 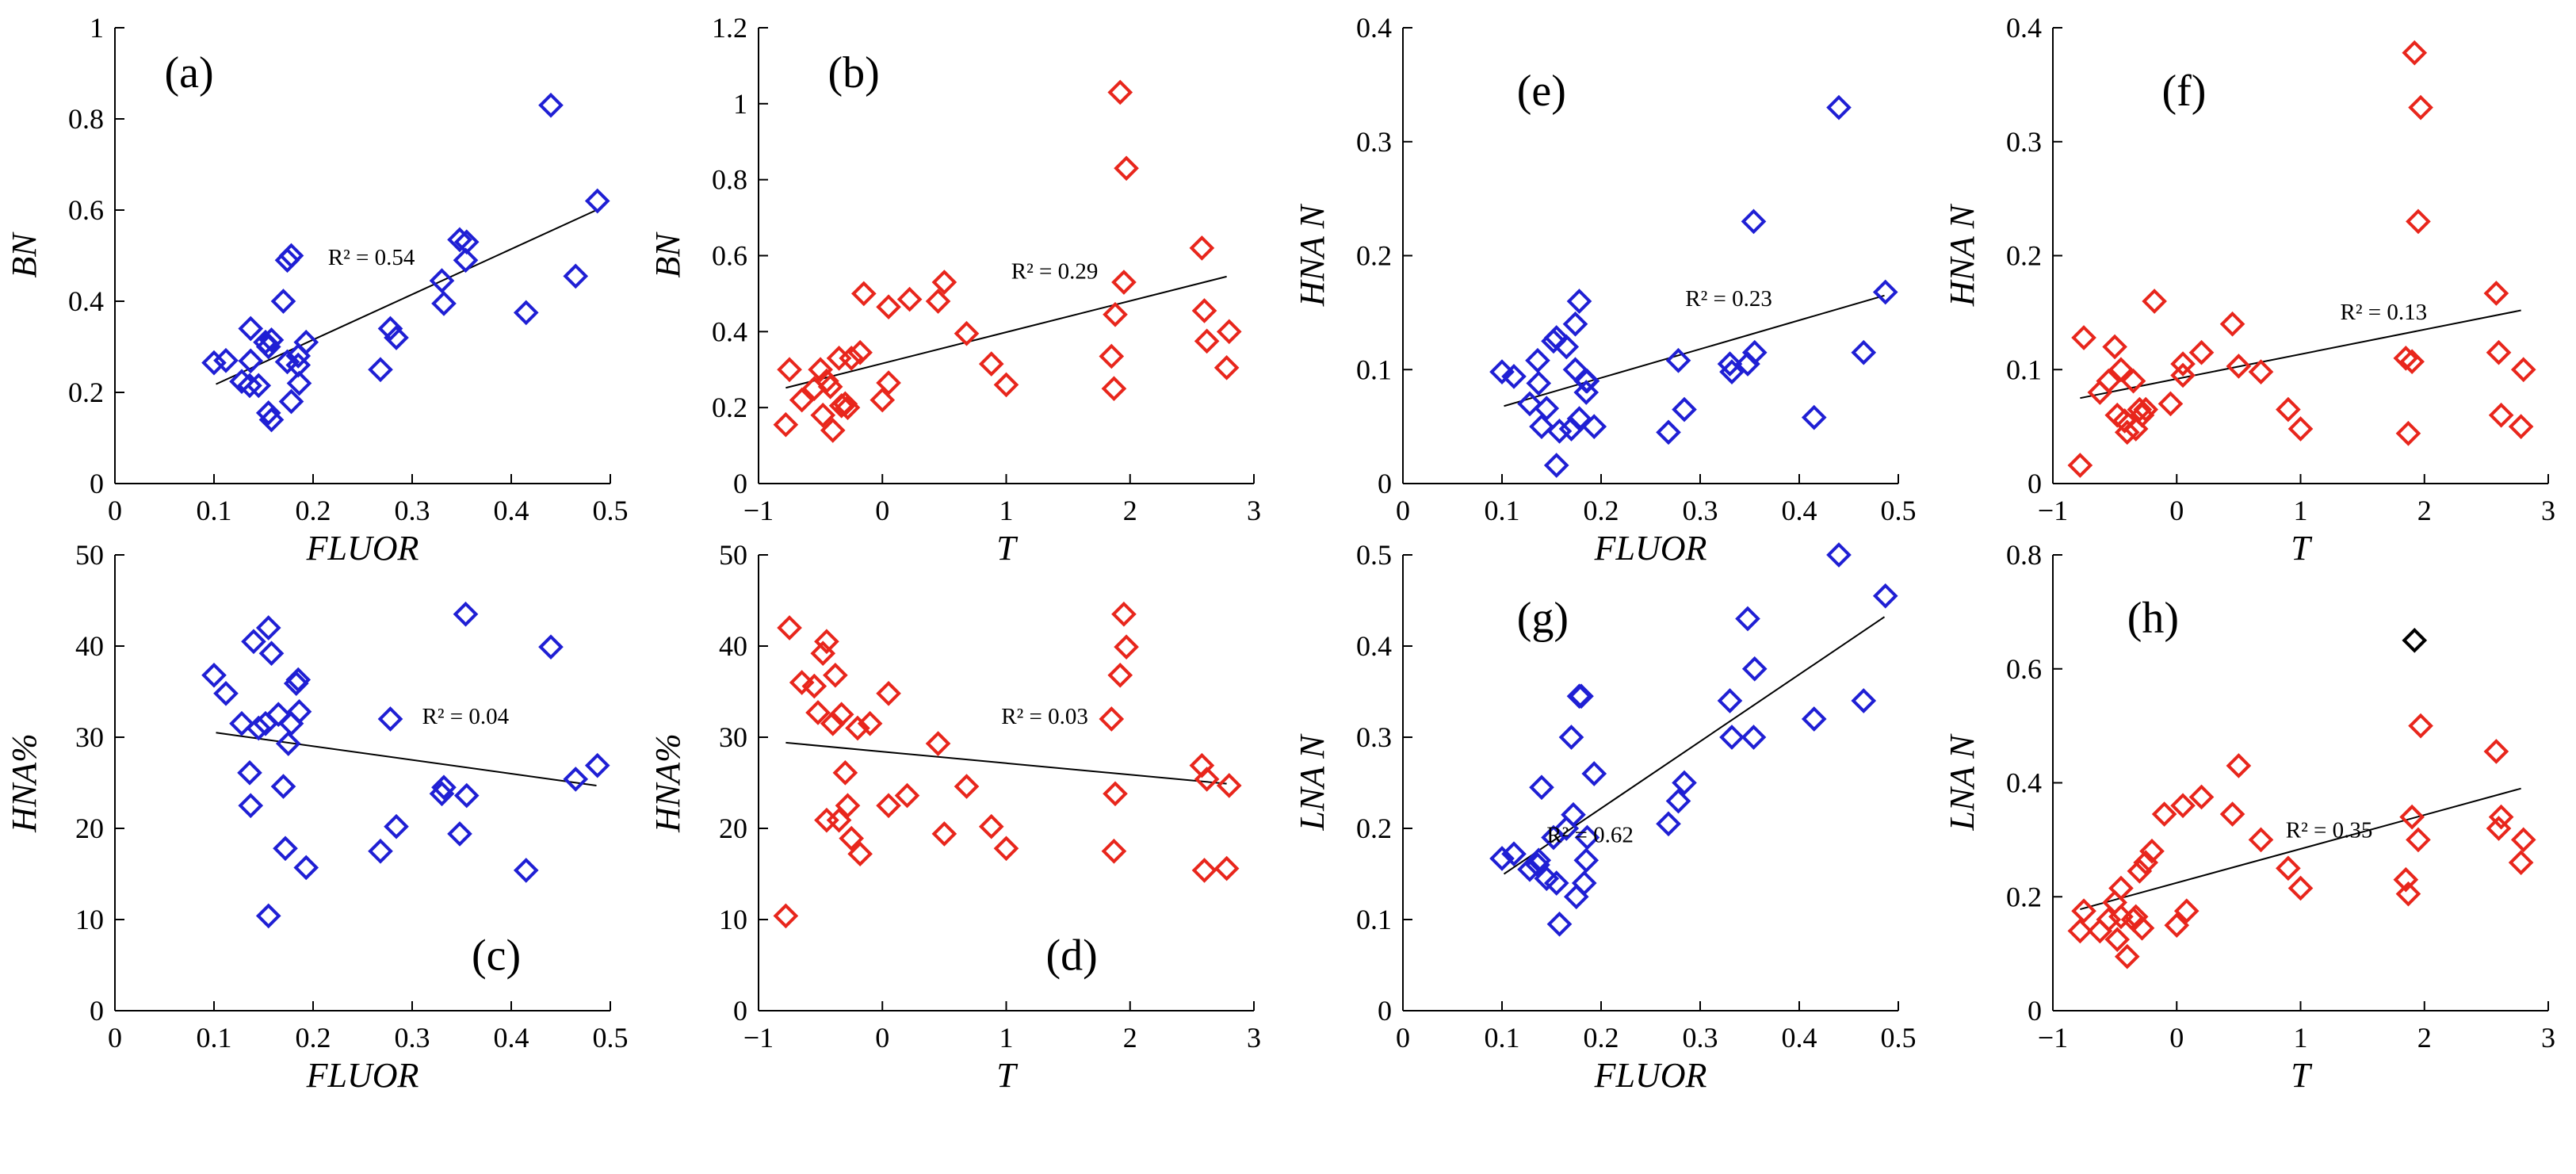 What do you see at coordinates (758, 1038) in the screenshot?
I see `x-tick-label: −1` at bounding box center [758, 1038].